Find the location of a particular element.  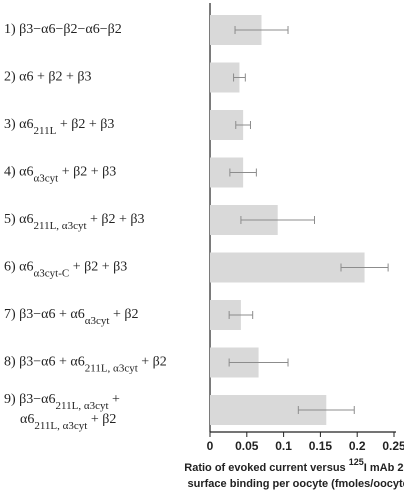

category-label: 4) α6α3cyt + β2 + β3 is located at coordinates (60, 174).